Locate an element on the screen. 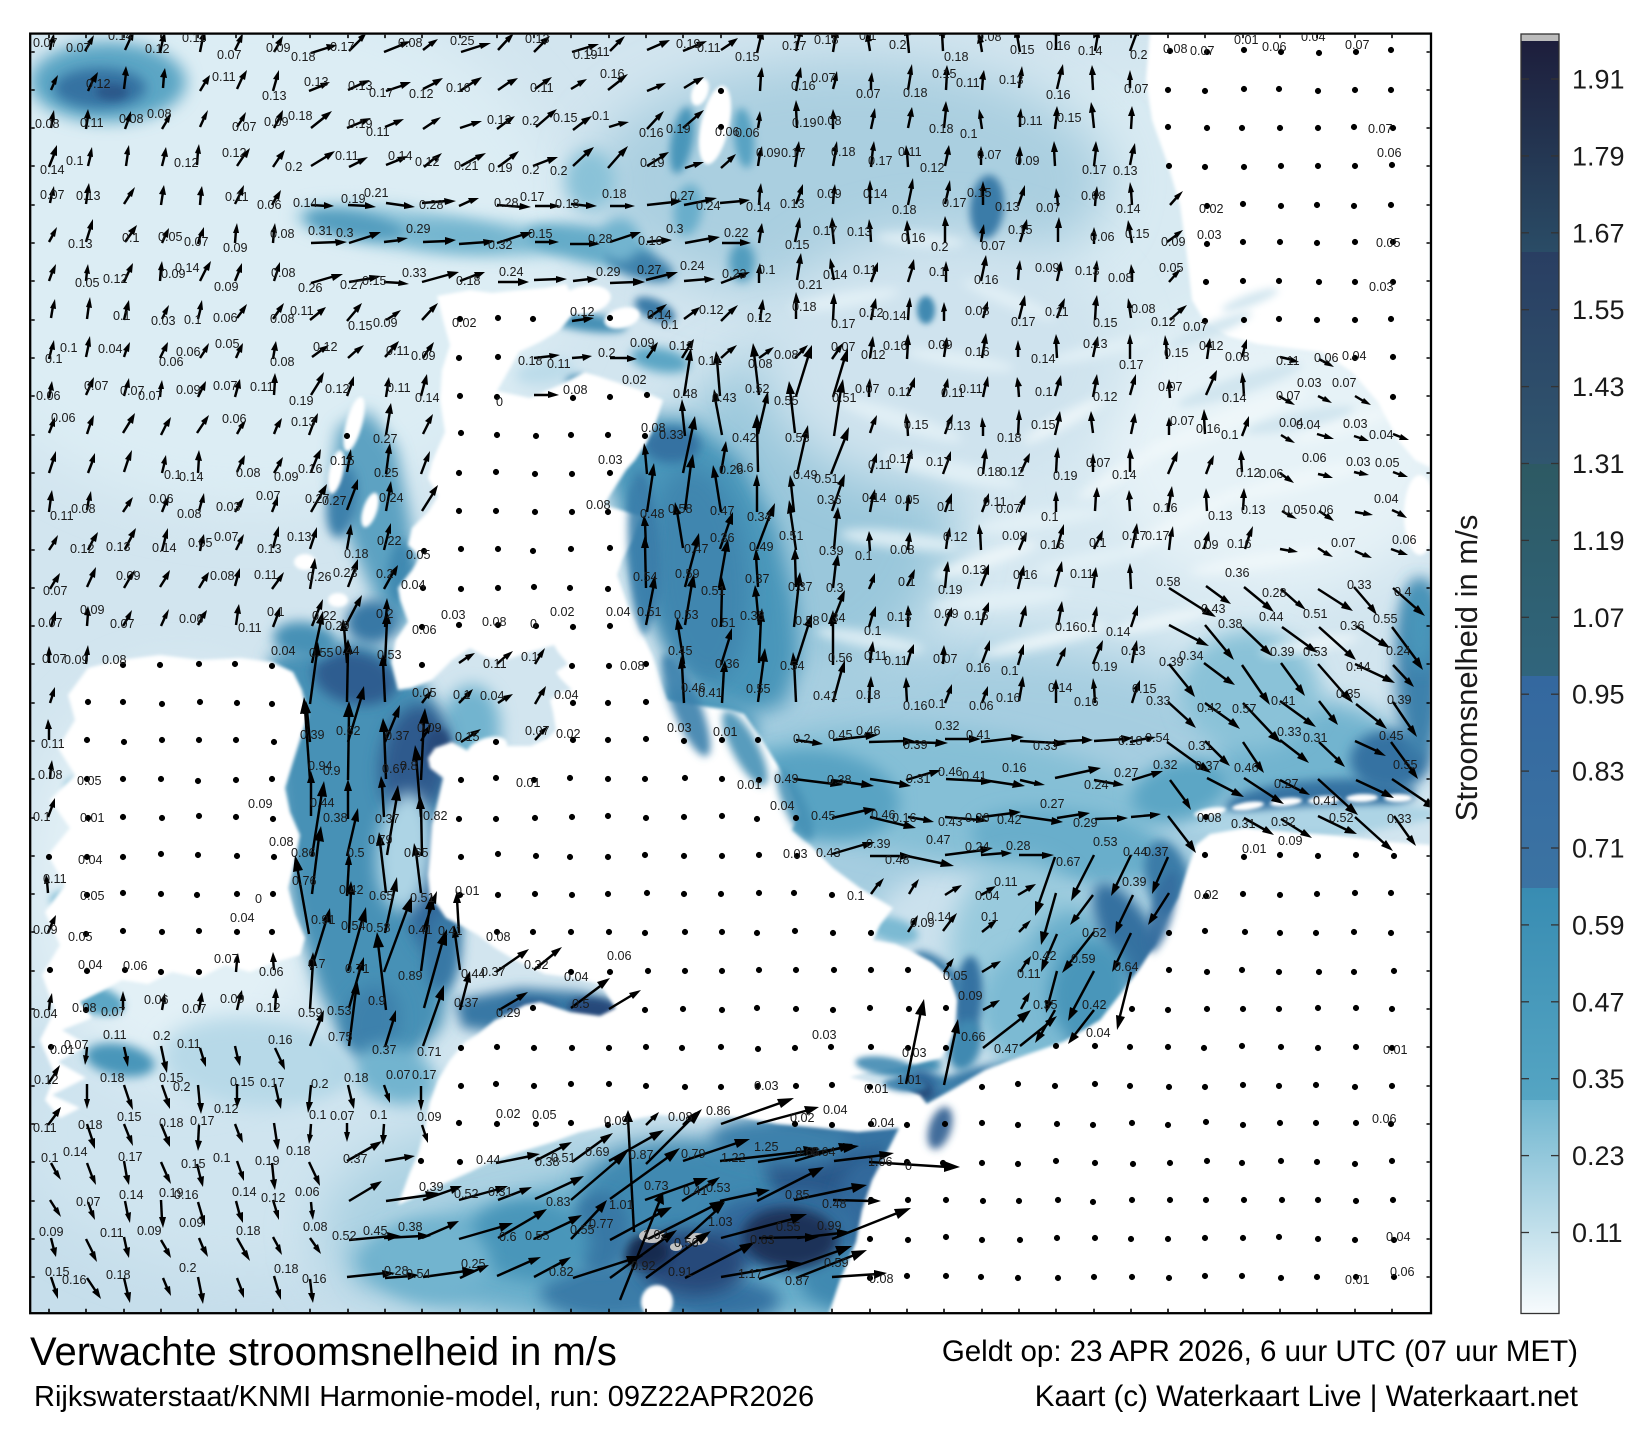 The width and height of the screenshot is (1650, 1450). svg-text: 0.21 is located at coordinates (466, 166).